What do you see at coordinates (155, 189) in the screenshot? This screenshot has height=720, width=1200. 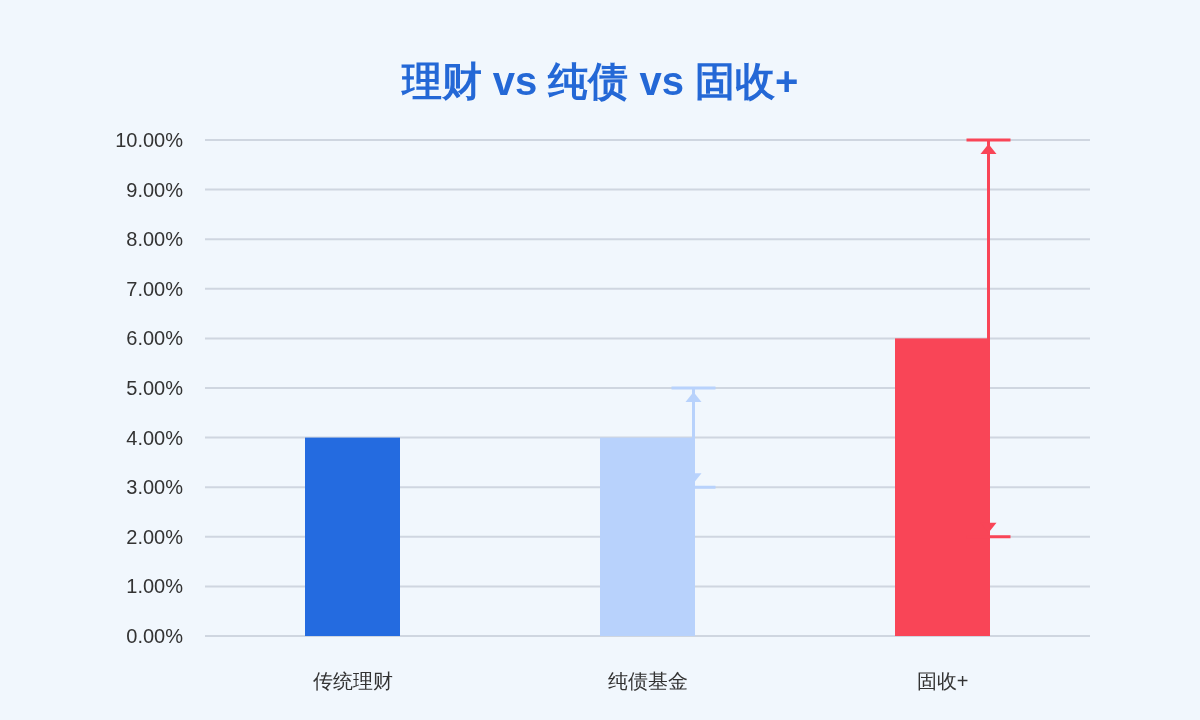 I see `y-tick-label: 9.00%` at bounding box center [155, 189].